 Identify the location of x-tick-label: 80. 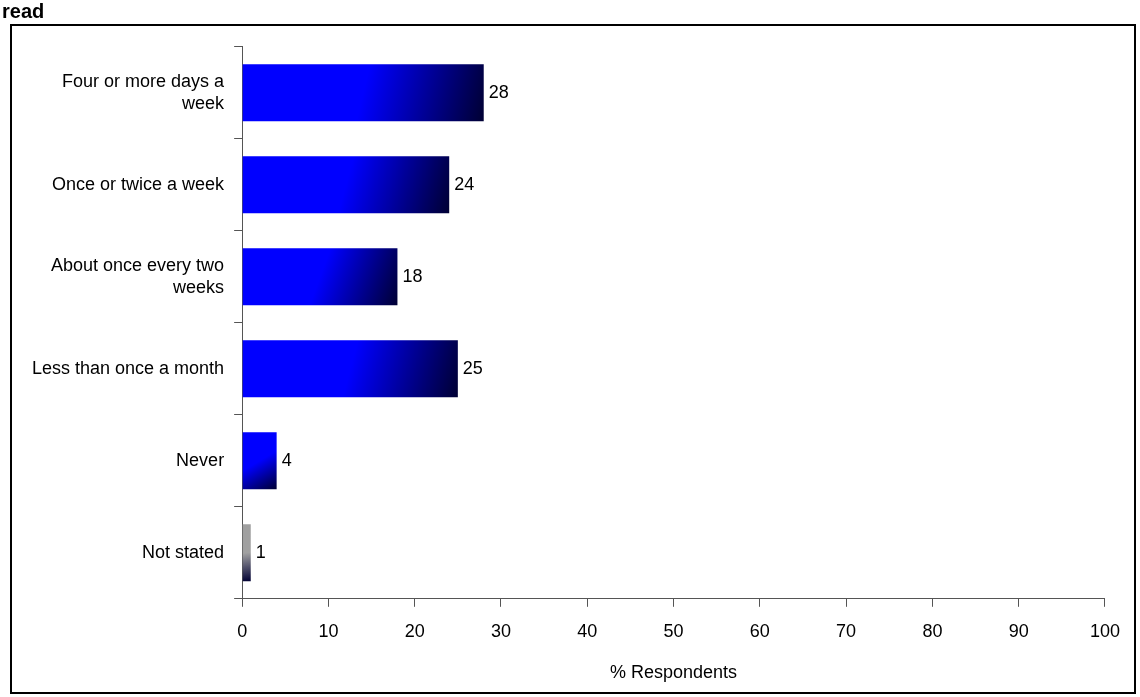
(932, 630).